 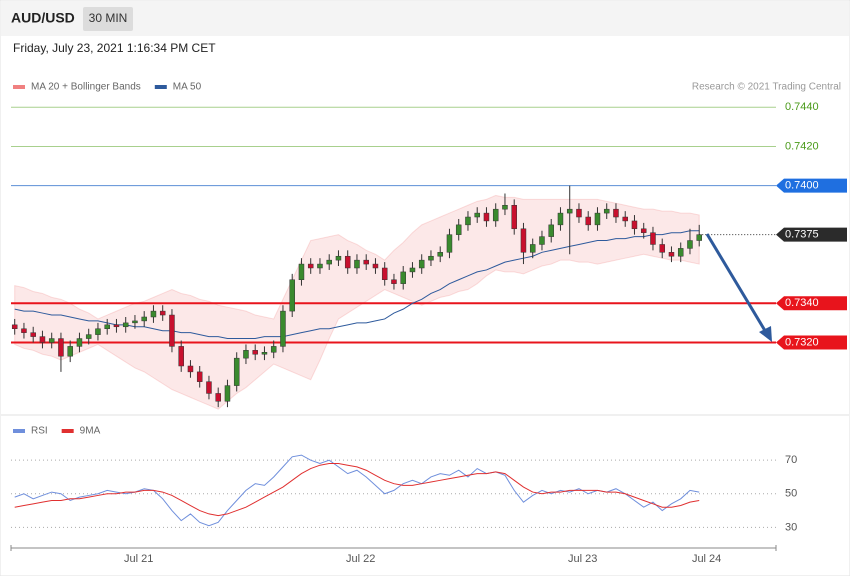 What do you see at coordinates (357, 490) in the screenshot?
I see `rsi-line` at bounding box center [357, 490].